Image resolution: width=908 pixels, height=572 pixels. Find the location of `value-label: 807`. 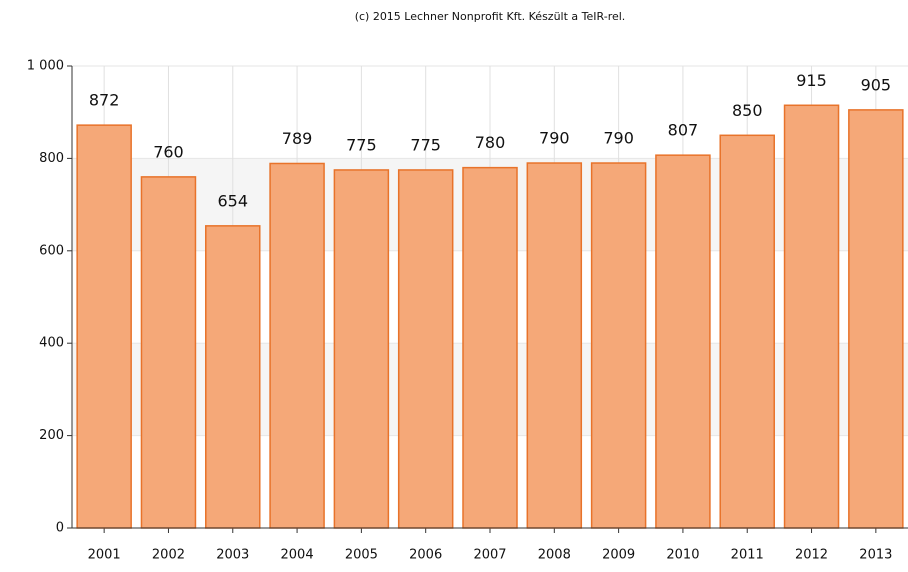

value-label: 807 is located at coordinates (683, 130).